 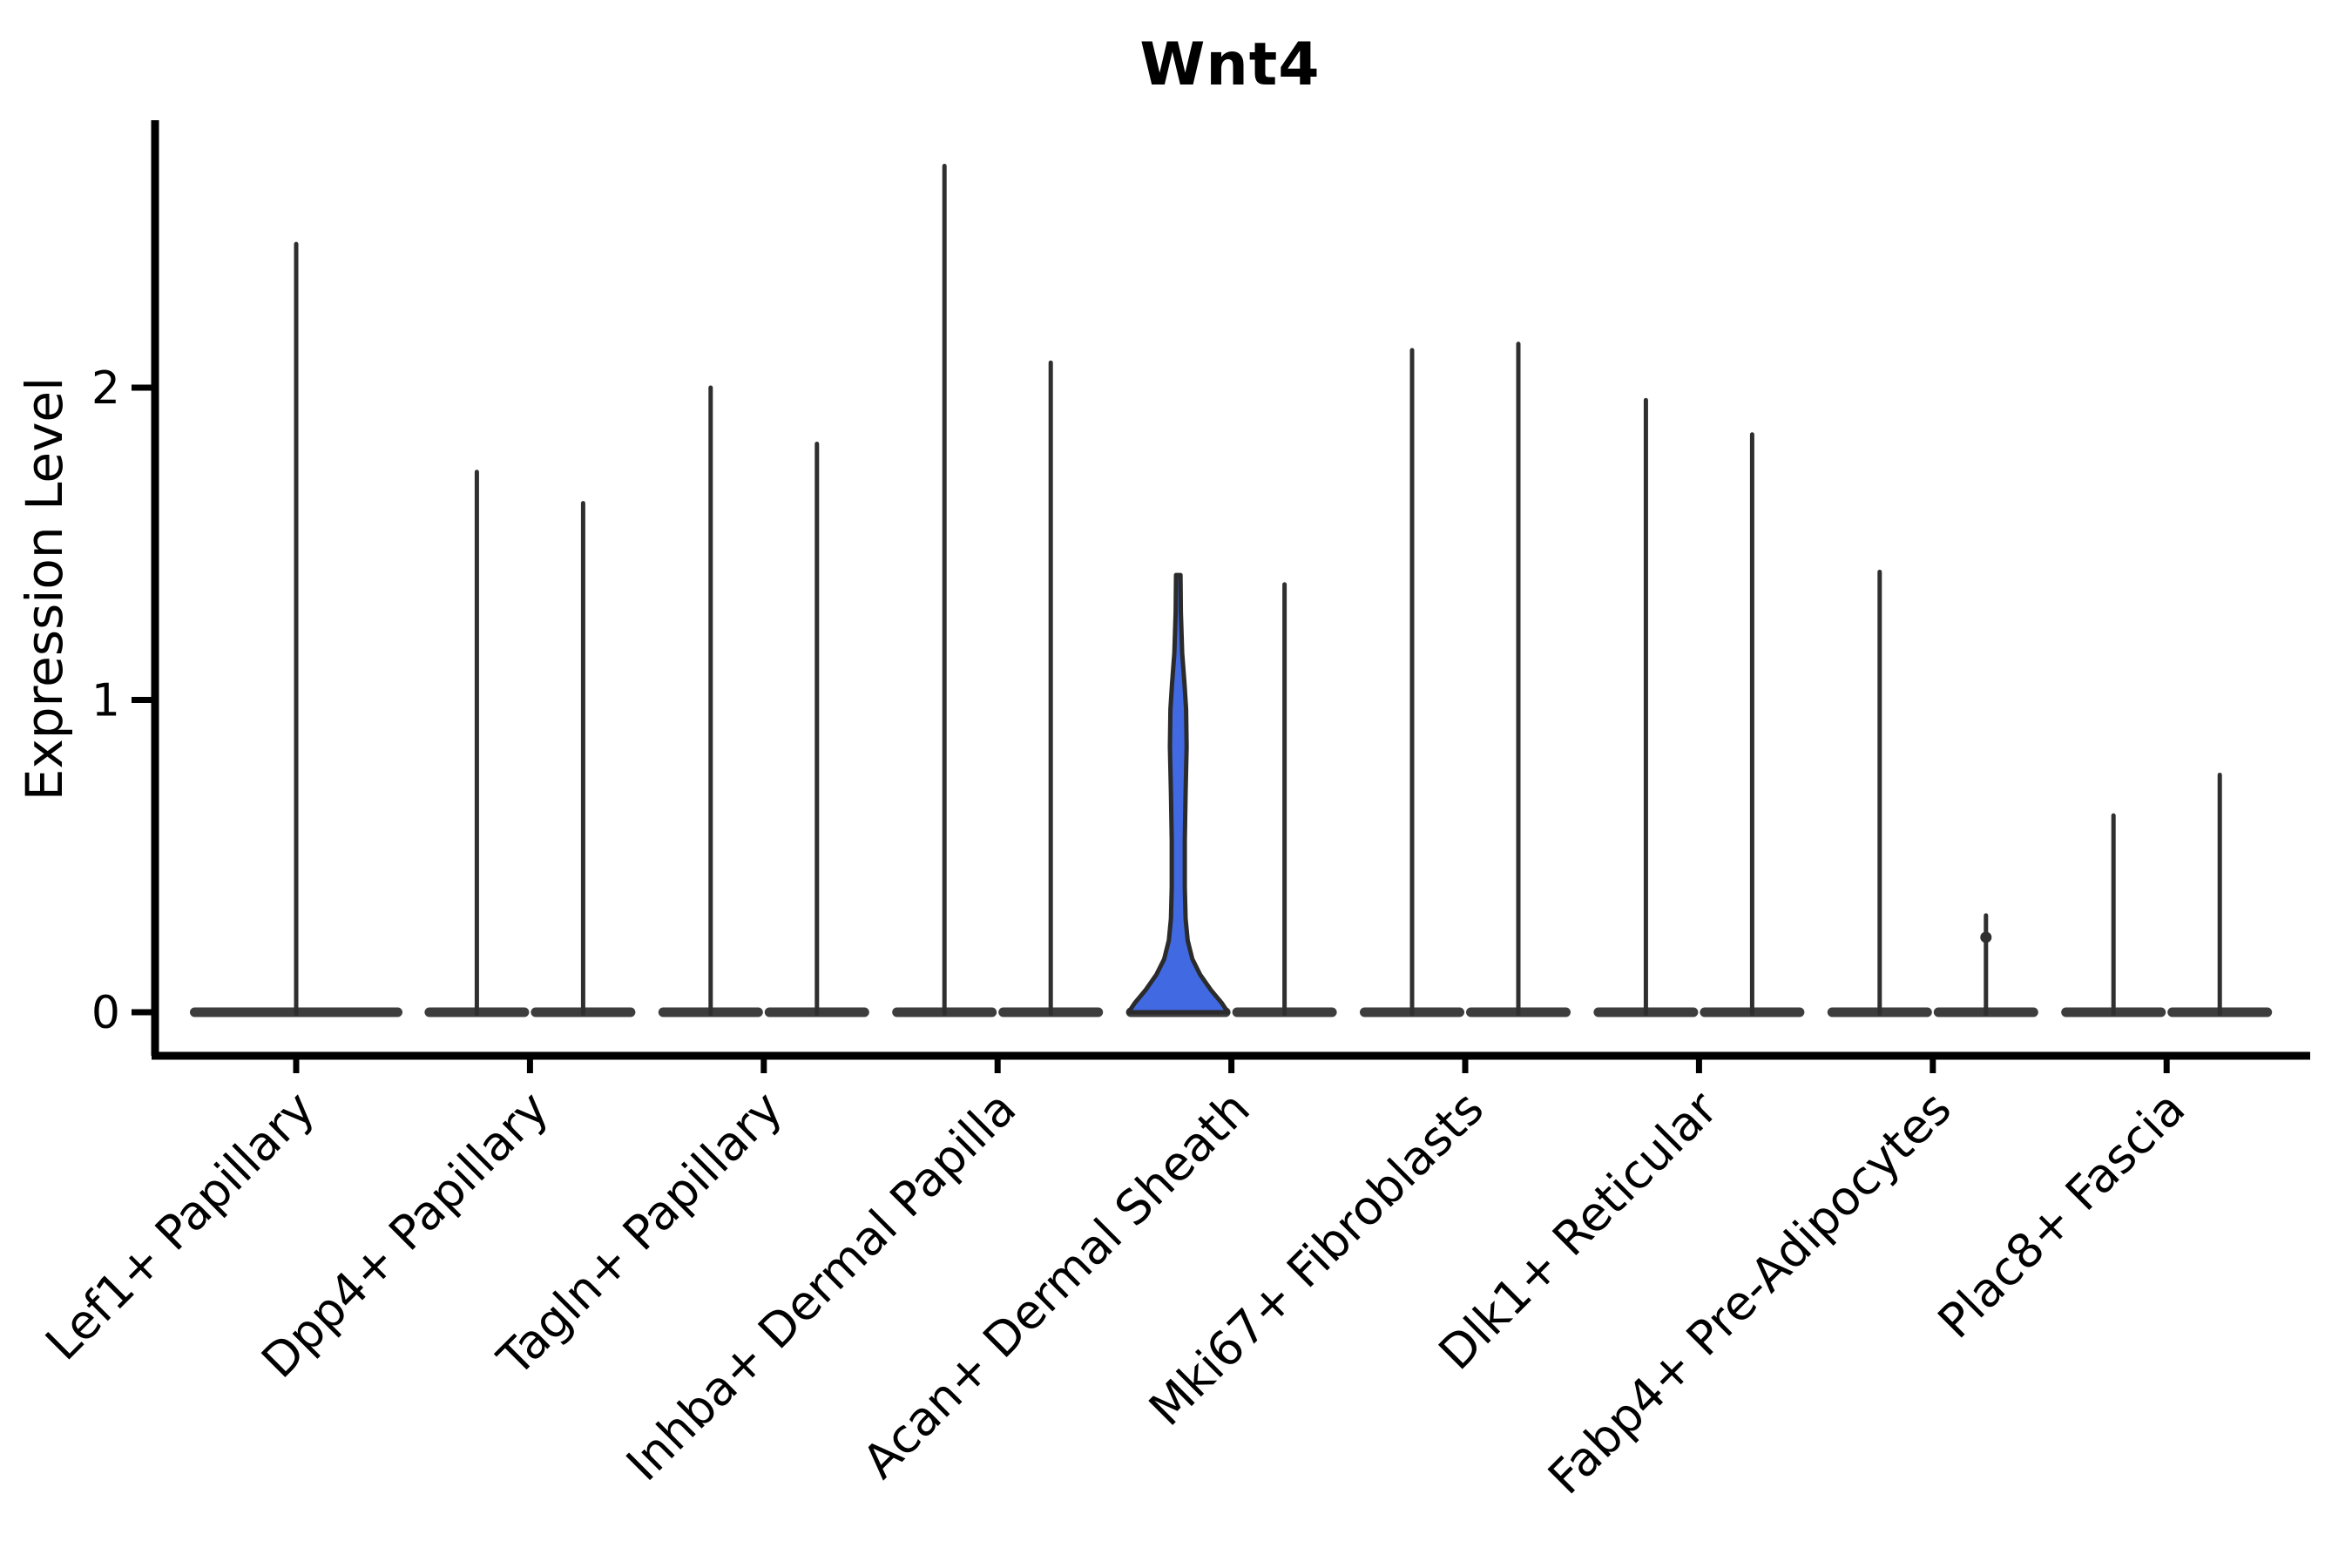 What do you see at coordinates (1230, 64) in the screenshot?
I see `chart-title: Wnt4` at bounding box center [1230, 64].